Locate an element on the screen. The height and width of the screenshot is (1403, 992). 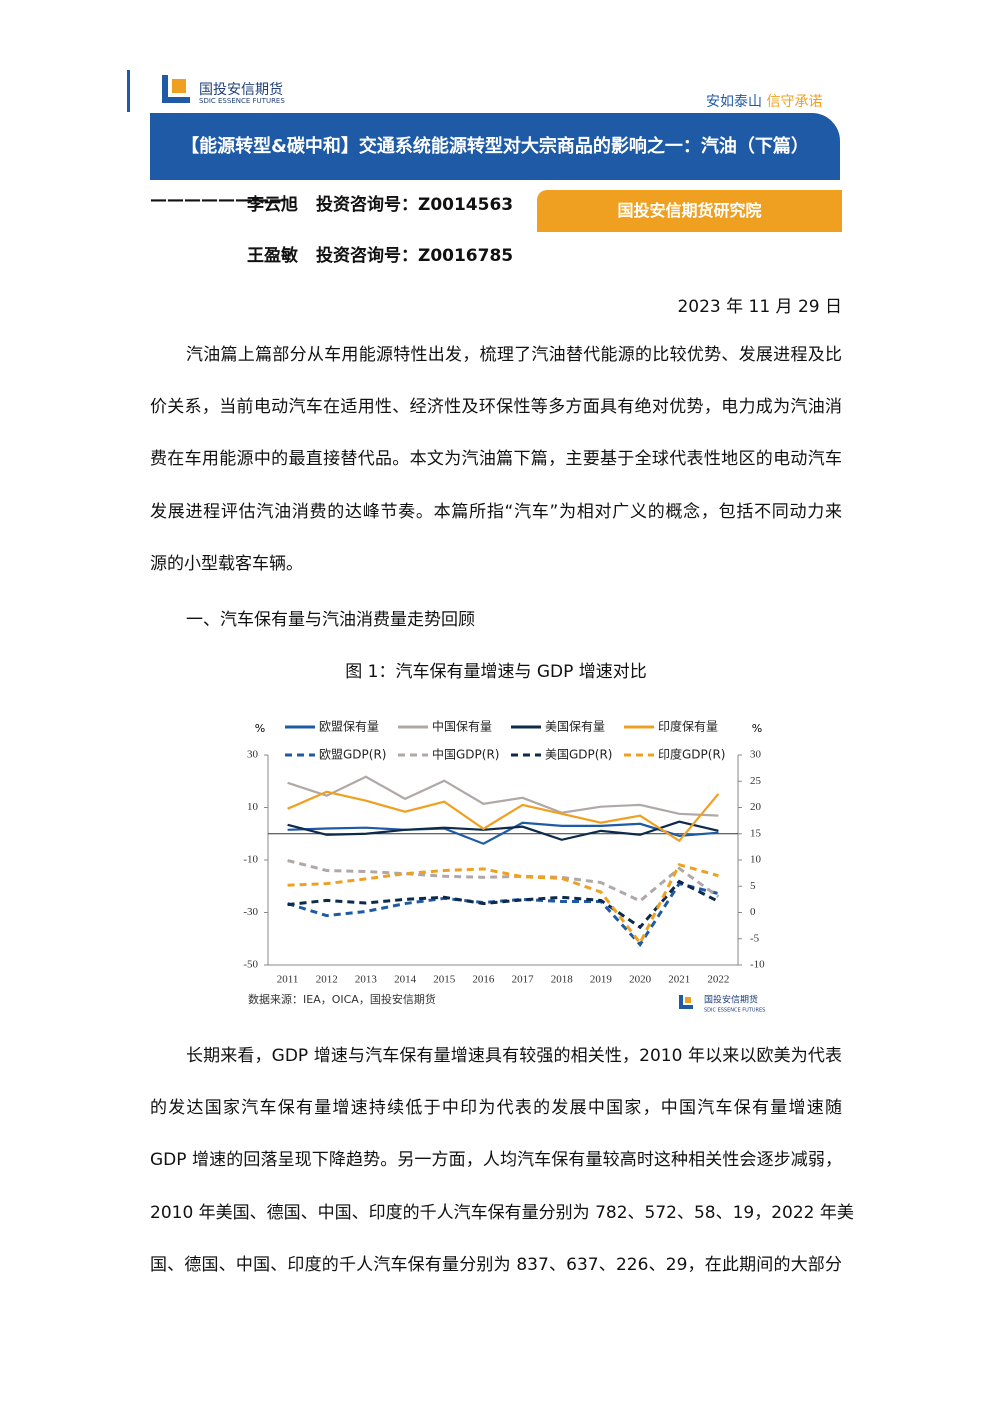
legend-label: 中国GDP(R) is located at coordinates (465, 754).